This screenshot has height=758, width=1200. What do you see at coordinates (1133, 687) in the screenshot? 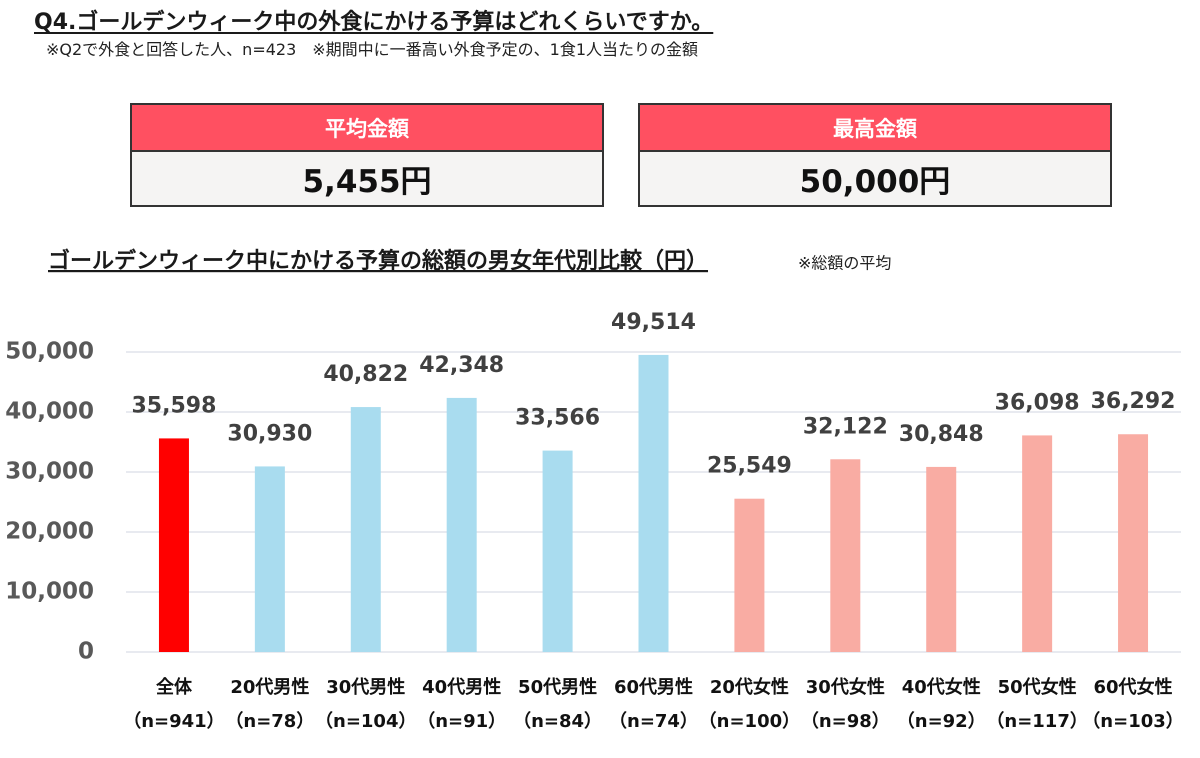
I see `x-tick-label: 60代女性` at bounding box center [1133, 687].